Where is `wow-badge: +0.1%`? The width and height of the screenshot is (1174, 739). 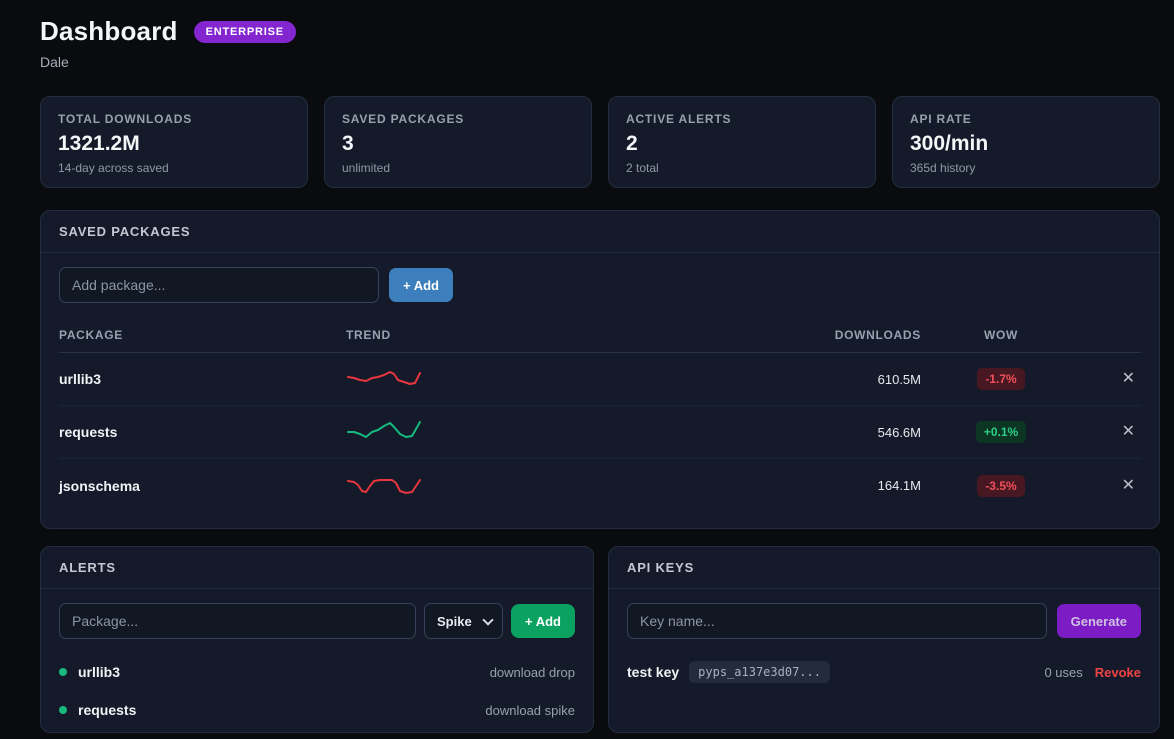
wow-badge: +0.1% is located at coordinates (1001, 432).